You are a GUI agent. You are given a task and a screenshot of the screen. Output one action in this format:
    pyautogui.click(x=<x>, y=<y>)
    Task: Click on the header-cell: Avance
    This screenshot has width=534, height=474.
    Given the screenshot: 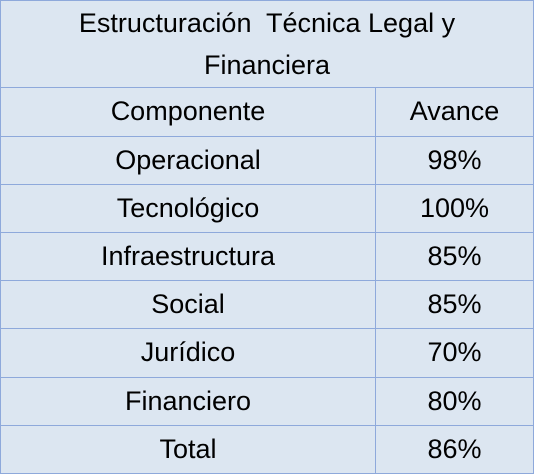 What is the action you would take?
    pyautogui.click(x=454, y=112)
    